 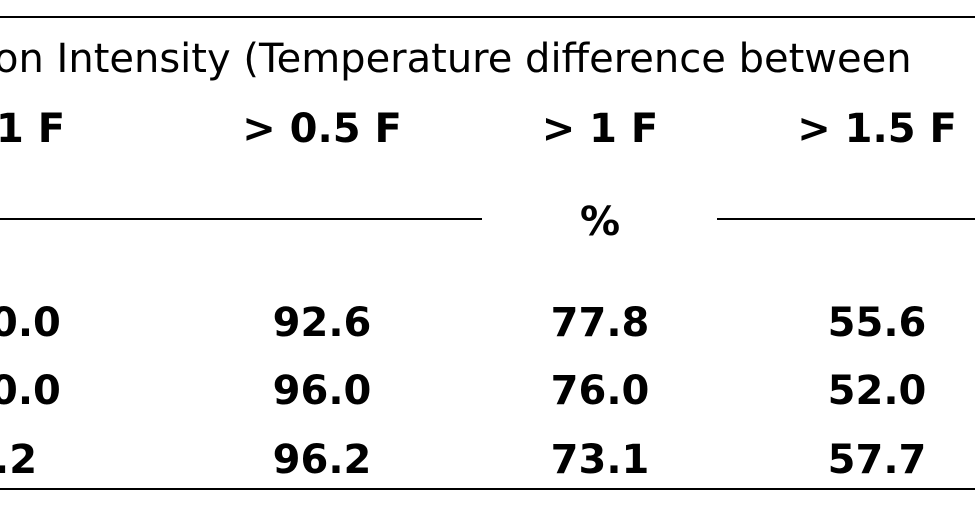 What do you see at coordinates (600, 129) in the screenshot?
I see `column-header: > 1 F` at bounding box center [600, 129].